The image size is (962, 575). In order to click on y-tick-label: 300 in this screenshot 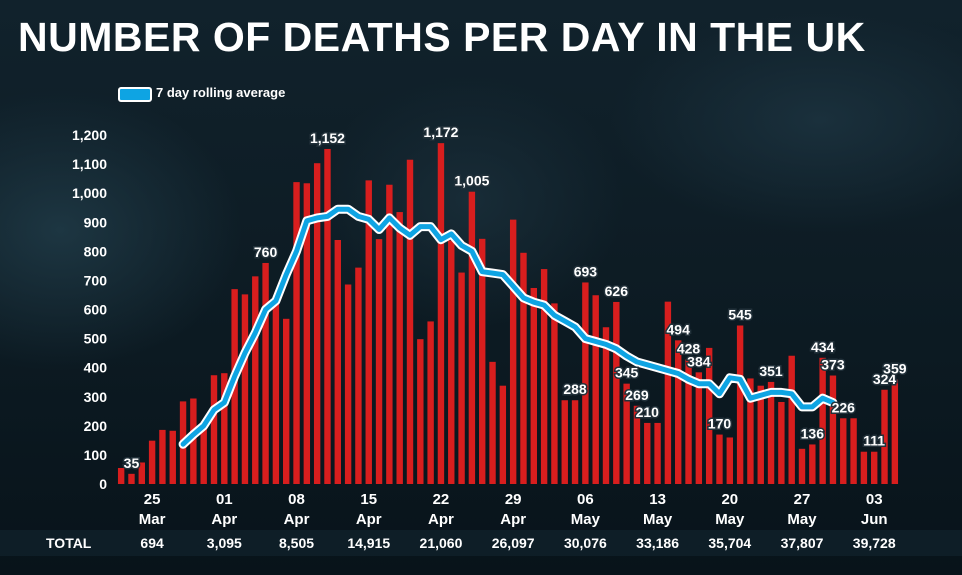, I will do `click(96, 397)`.